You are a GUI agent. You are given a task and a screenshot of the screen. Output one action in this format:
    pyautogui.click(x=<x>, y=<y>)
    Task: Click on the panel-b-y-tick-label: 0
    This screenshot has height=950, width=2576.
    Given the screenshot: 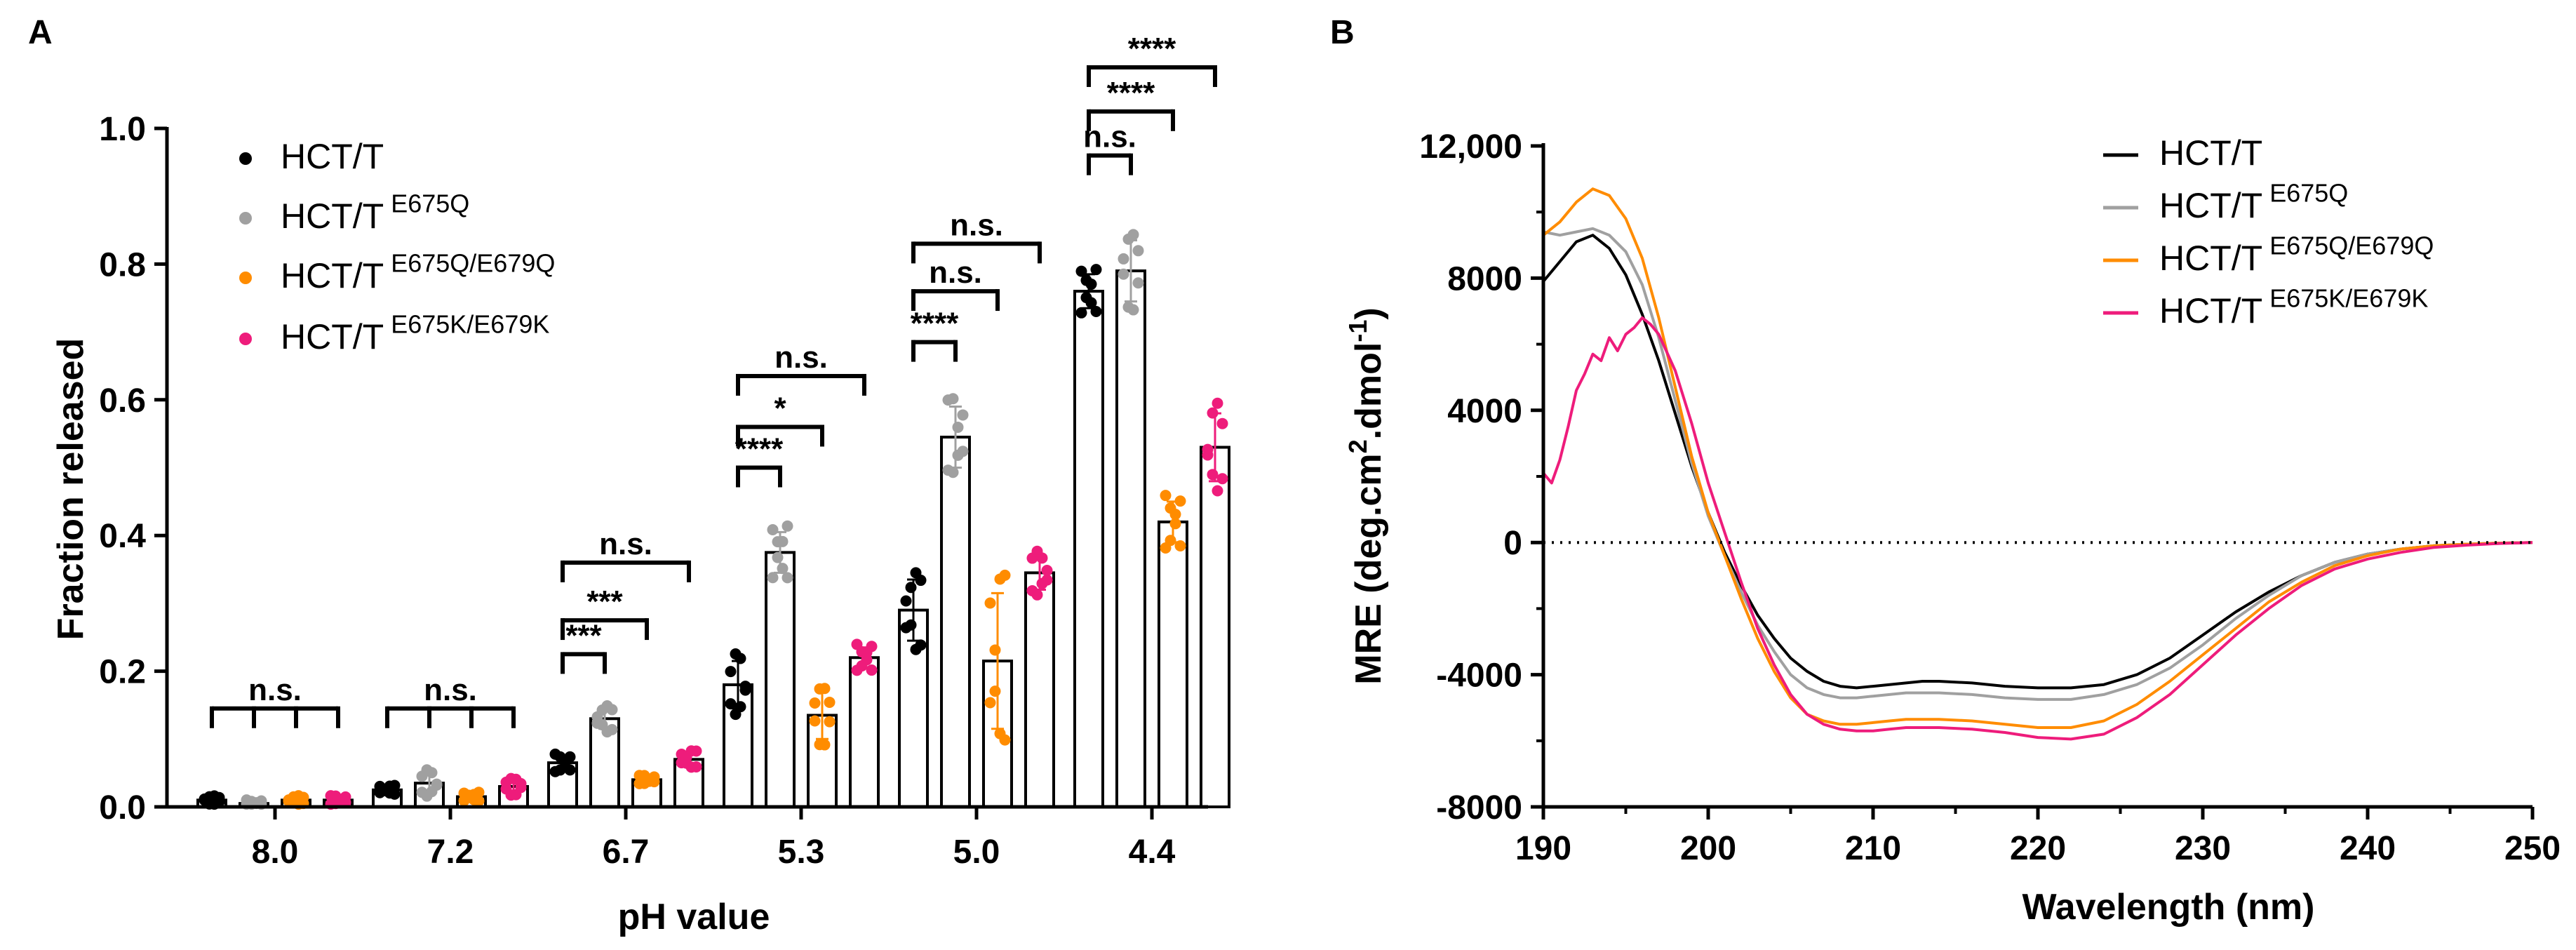 What is the action you would take?
    pyautogui.click(x=1513, y=543)
    